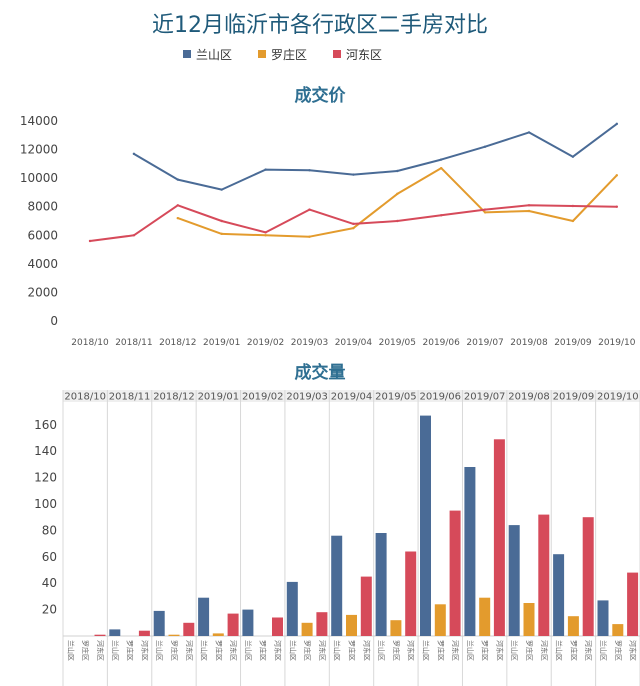  What do you see at coordinates (133, 343) in the screenshot?
I see `price-x-tick-1: 2018/11` at bounding box center [133, 343].